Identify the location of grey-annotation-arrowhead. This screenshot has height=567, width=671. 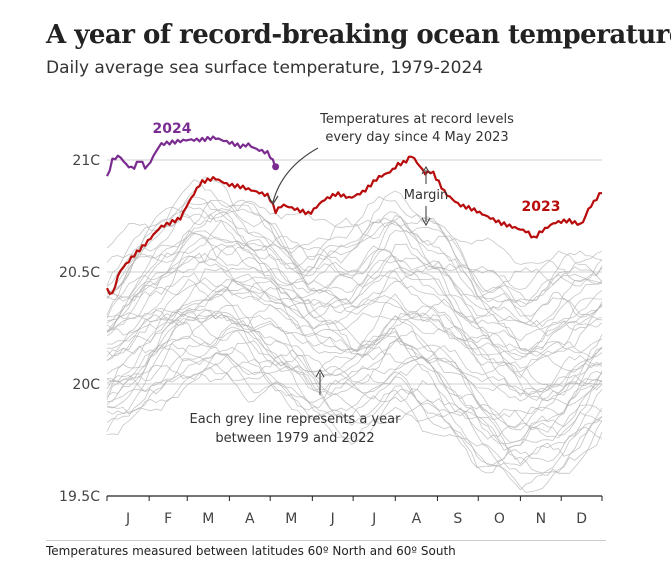
(320, 373).